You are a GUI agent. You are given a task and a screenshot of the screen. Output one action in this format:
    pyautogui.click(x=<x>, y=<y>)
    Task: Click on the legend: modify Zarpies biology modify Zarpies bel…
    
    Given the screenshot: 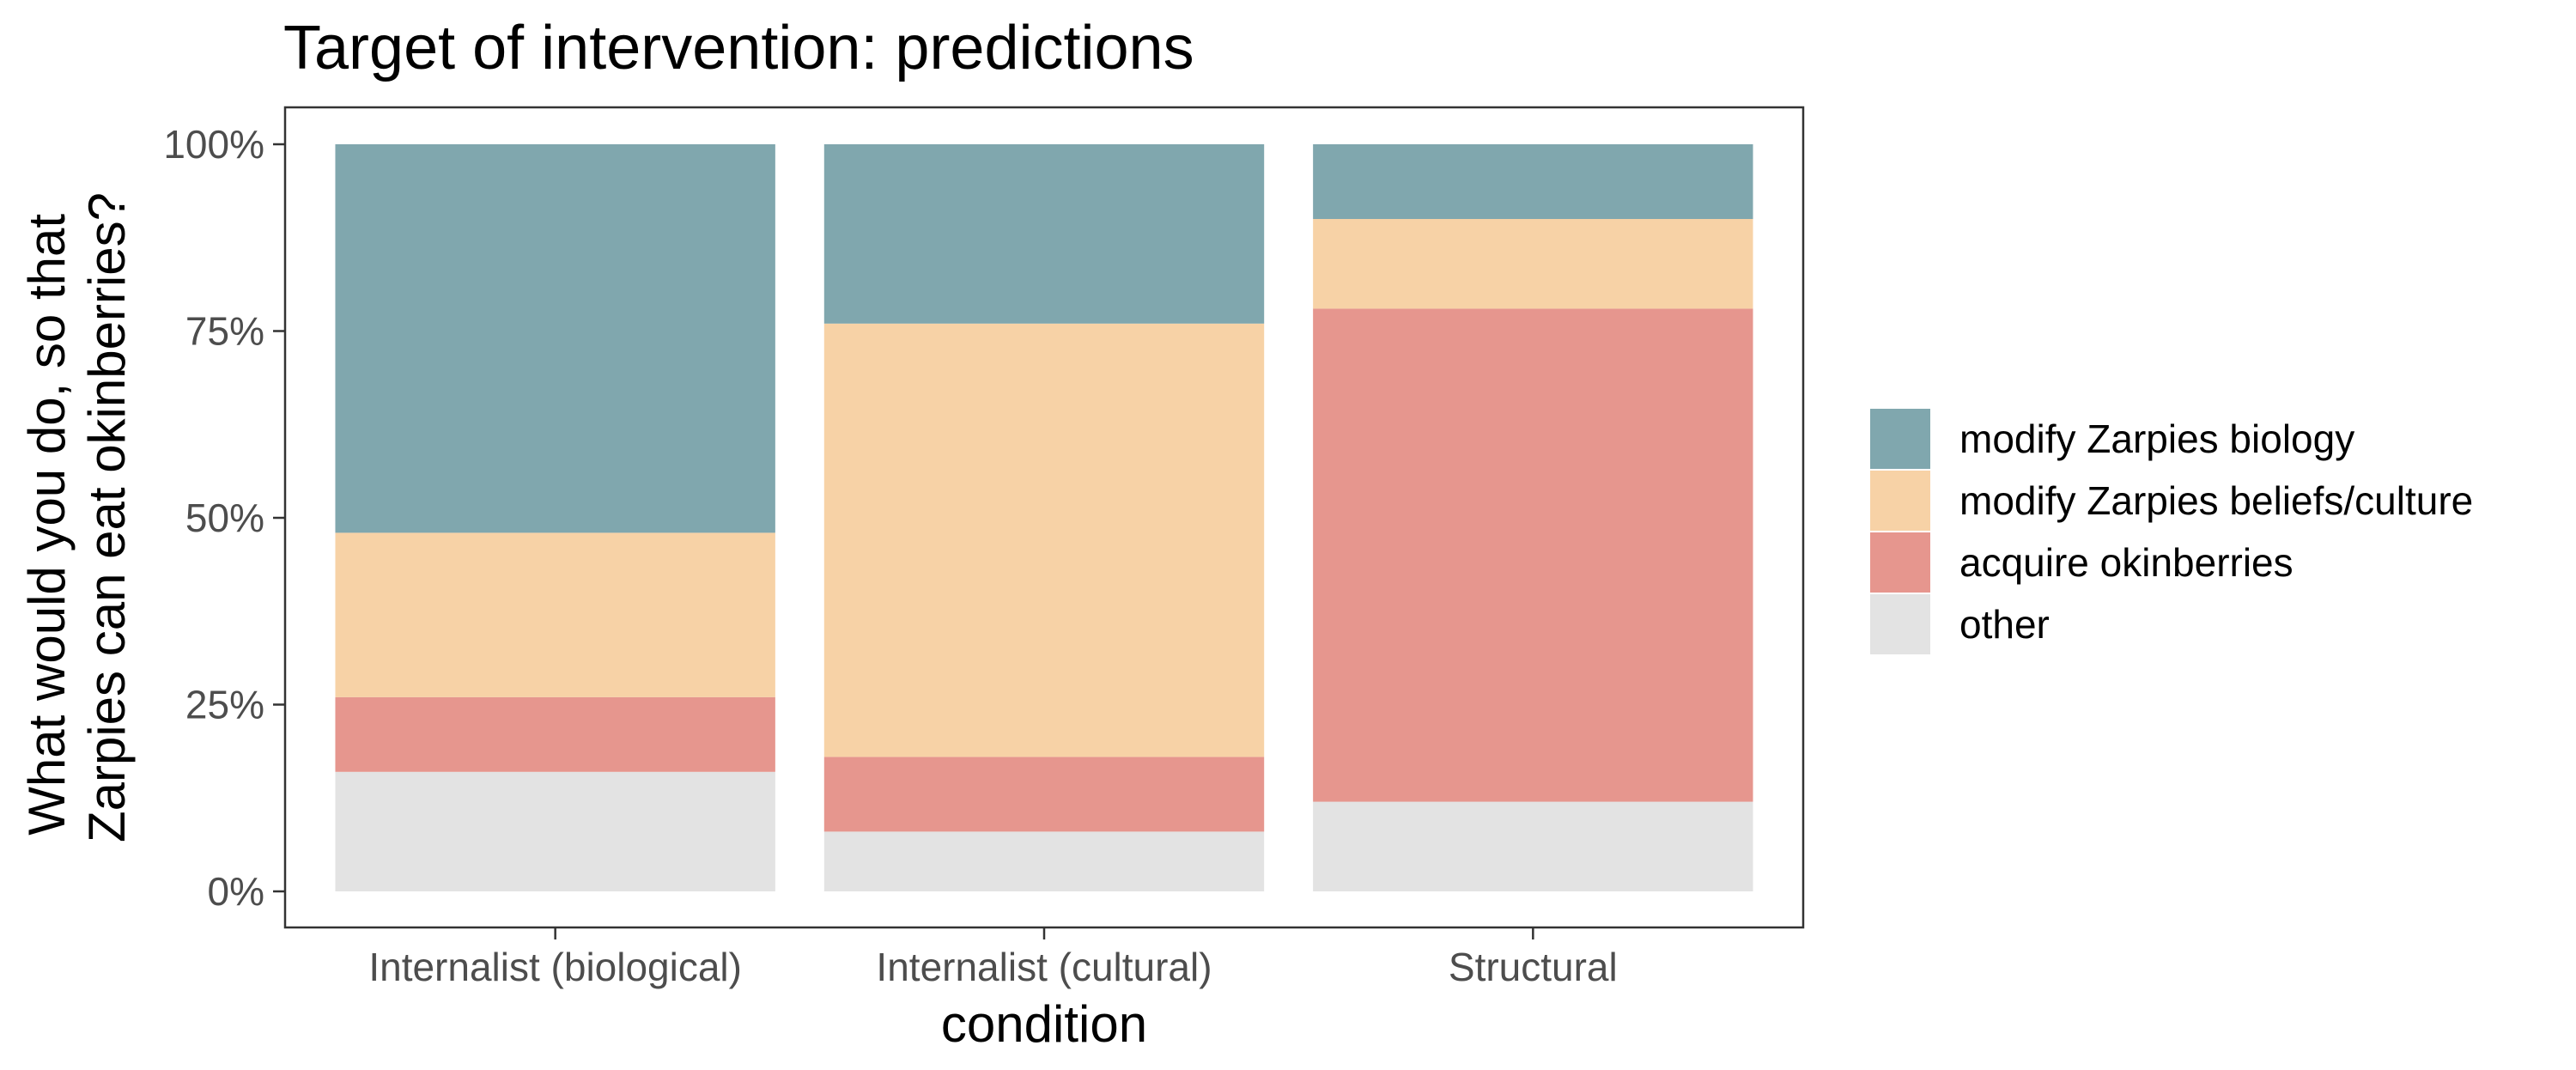 What is the action you would take?
    pyautogui.click(x=2171, y=531)
    